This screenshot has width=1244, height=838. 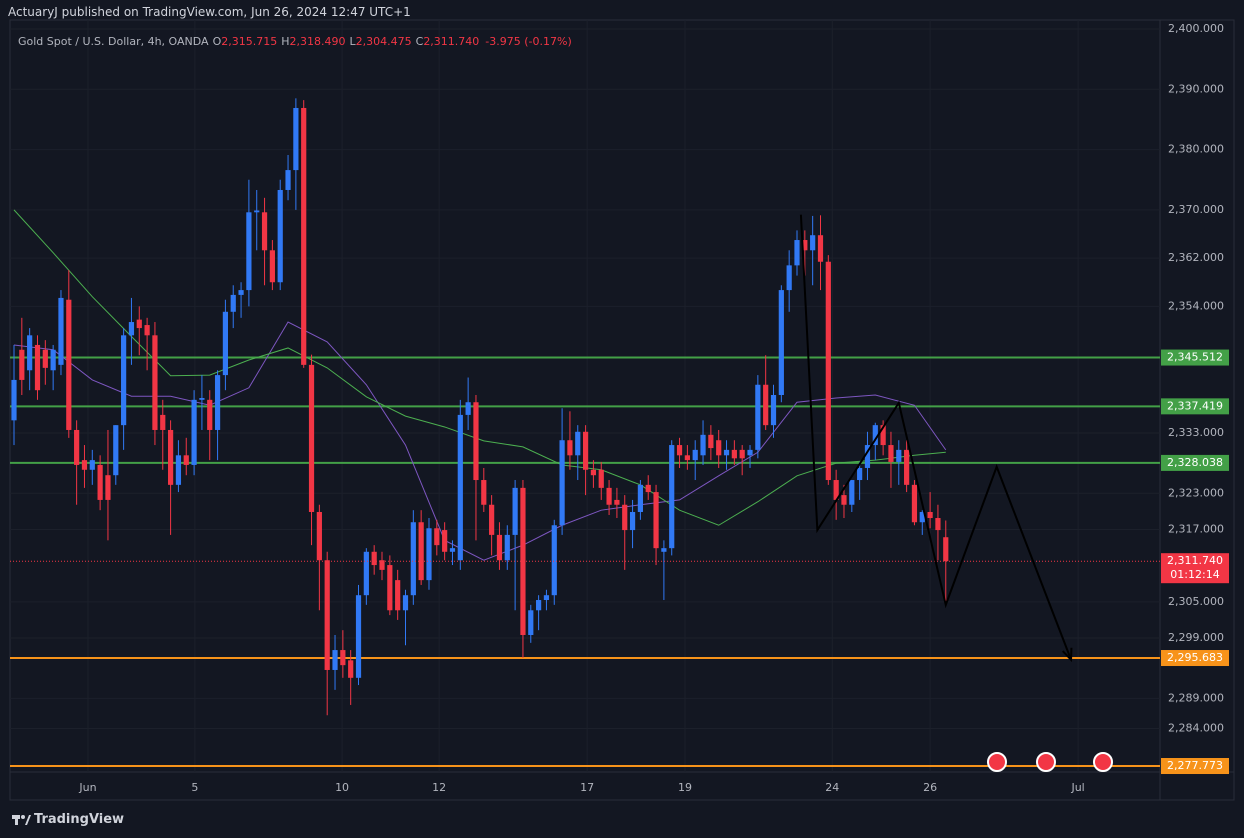 What do you see at coordinates (217, 41) in the screenshot?
I see `ohlc-key: O` at bounding box center [217, 41].